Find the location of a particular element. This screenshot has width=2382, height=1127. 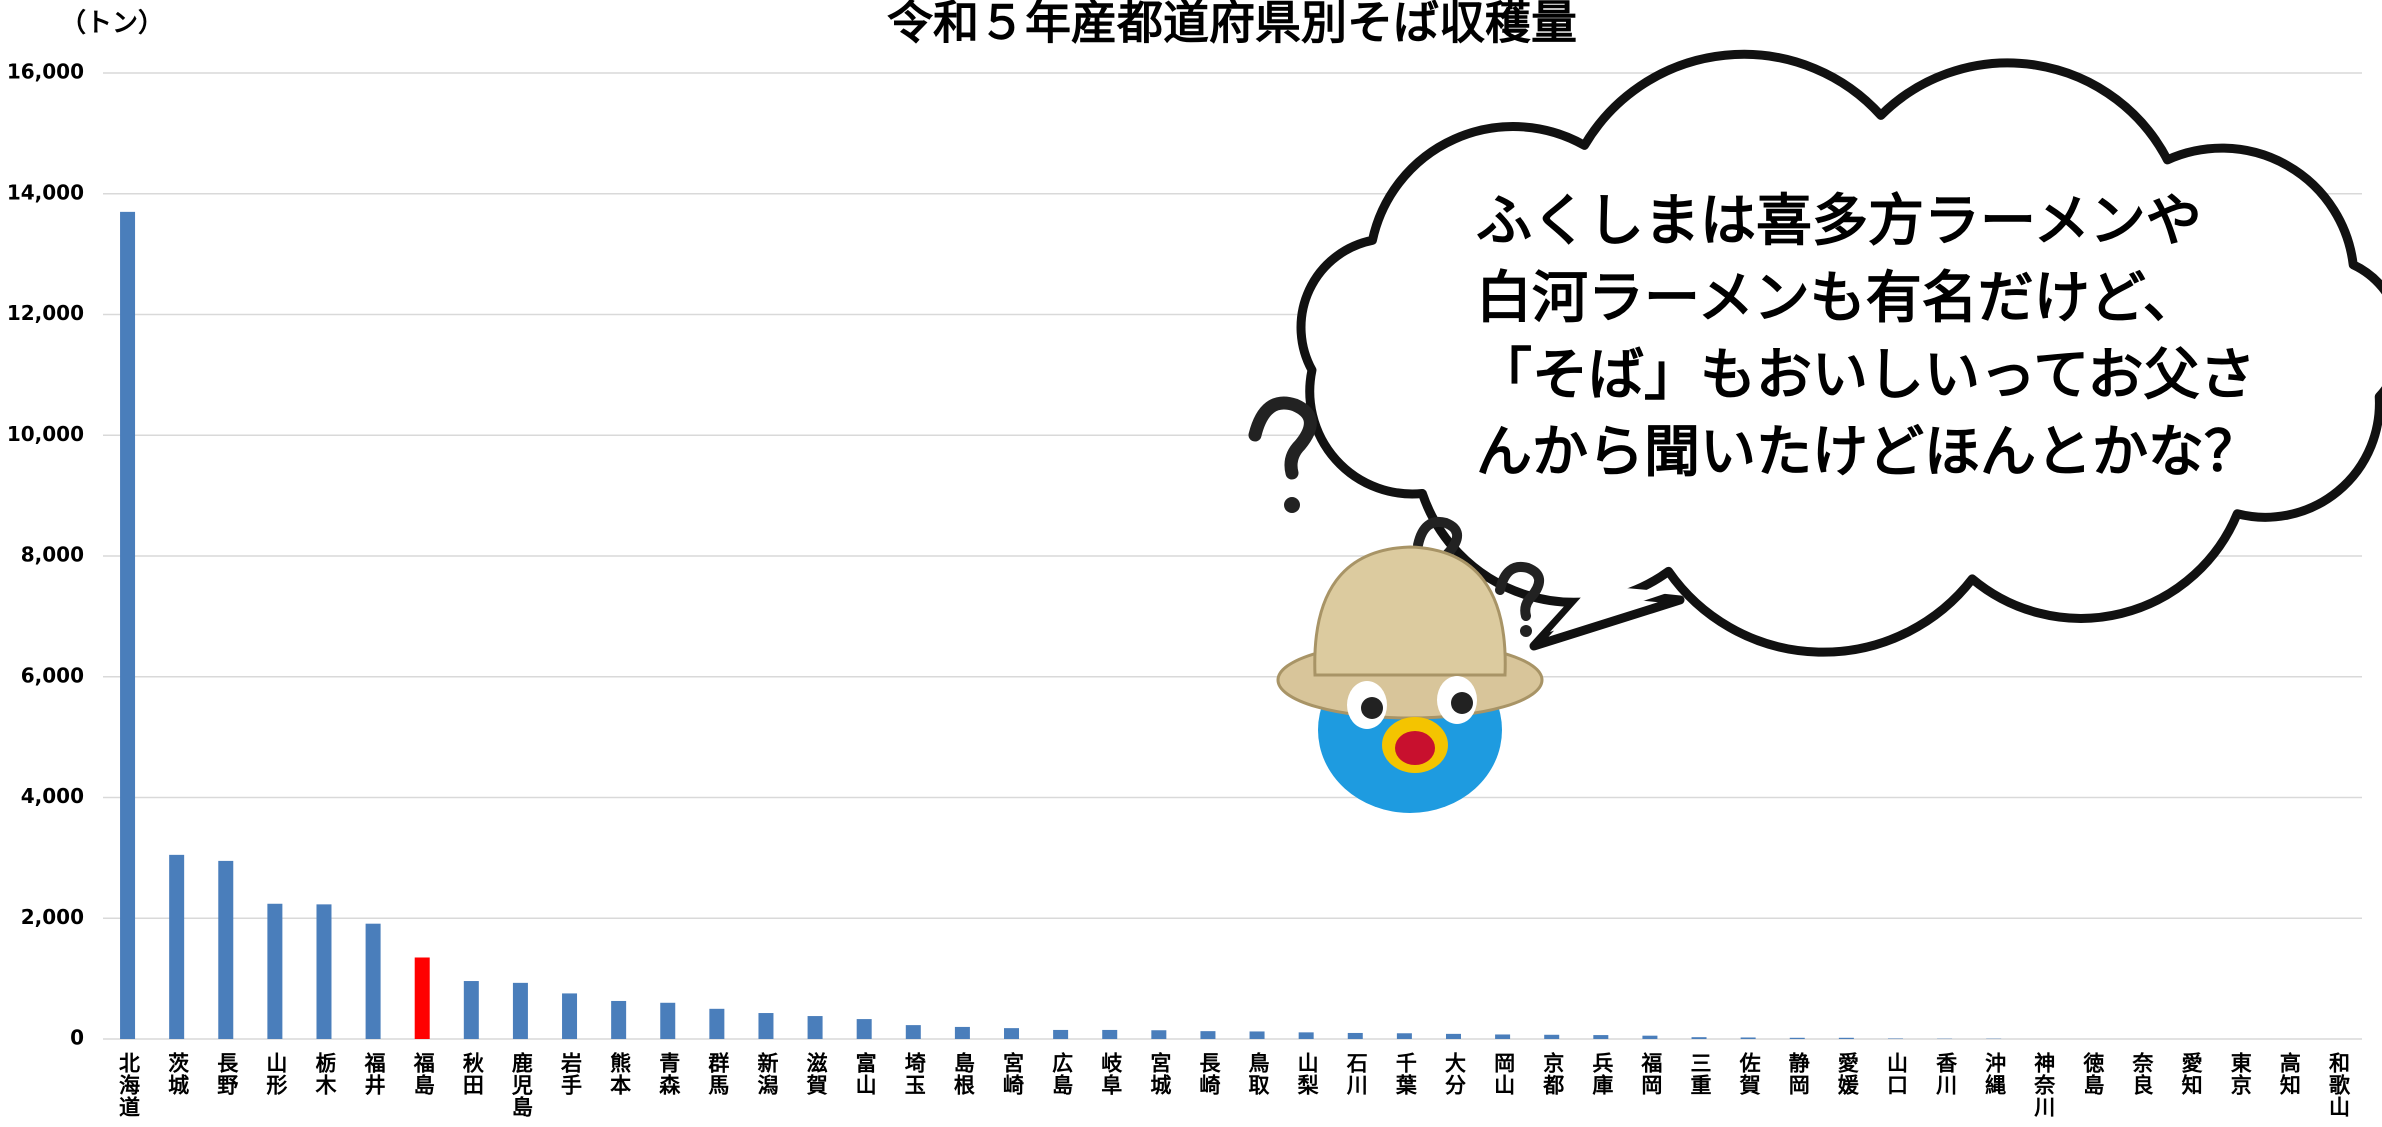

y-tick-label: 2,000 is located at coordinates (52, 917).